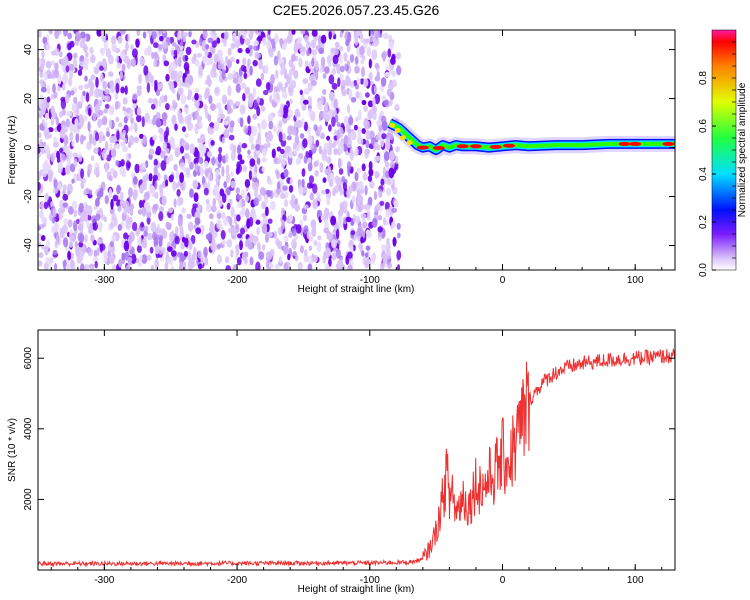  What do you see at coordinates (703, 126) in the screenshot?
I see `colorbar-tick-label: 0.6` at bounding box center [703, 126].